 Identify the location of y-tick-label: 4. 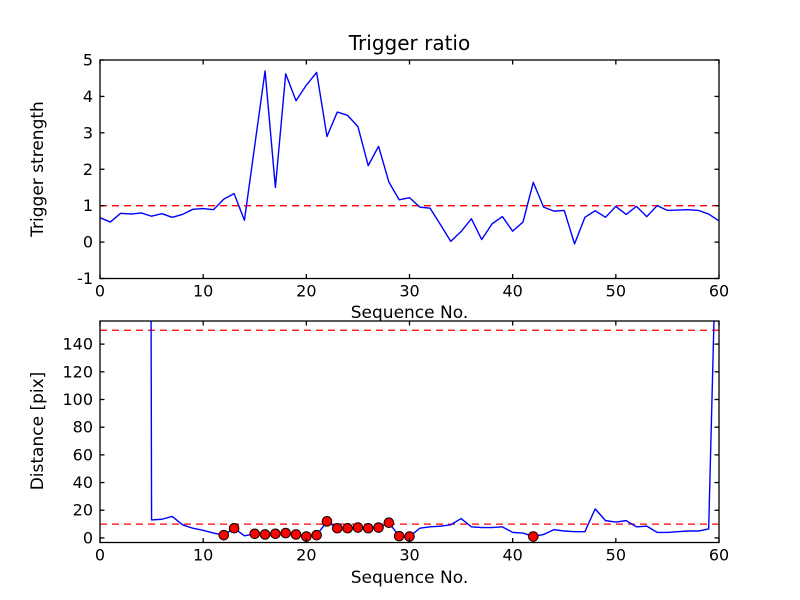
(88, 96).